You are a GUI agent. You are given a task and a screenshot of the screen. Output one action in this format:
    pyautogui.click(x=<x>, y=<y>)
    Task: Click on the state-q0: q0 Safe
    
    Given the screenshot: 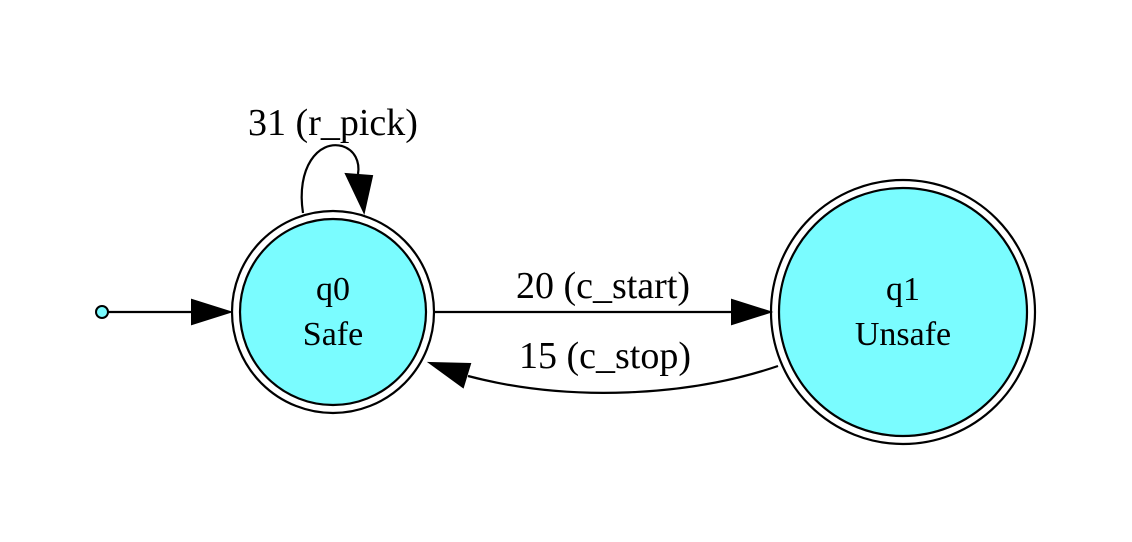 What is the action you would take?
    pyautogui.click(x=333, y=312)
    